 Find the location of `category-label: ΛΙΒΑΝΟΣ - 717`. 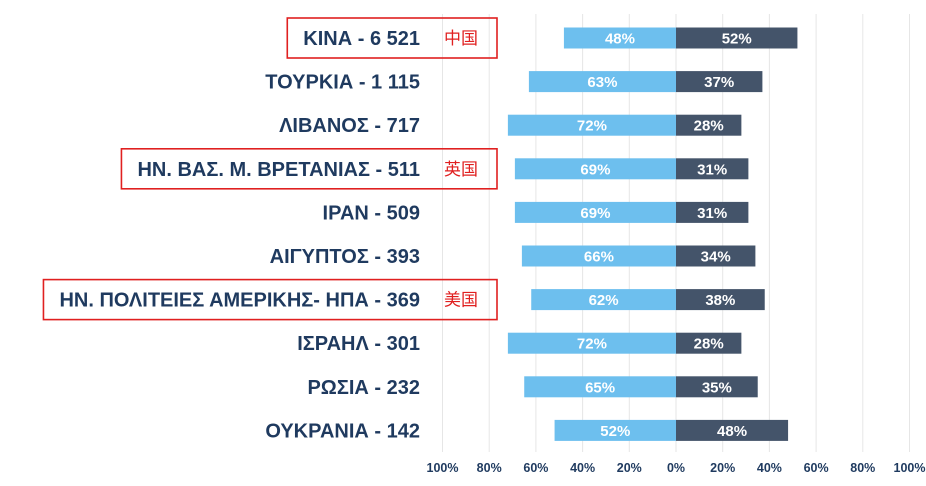

category-label: ΛΙΒΑΝΟΣ - 717 is located at coordinates (349, 126).